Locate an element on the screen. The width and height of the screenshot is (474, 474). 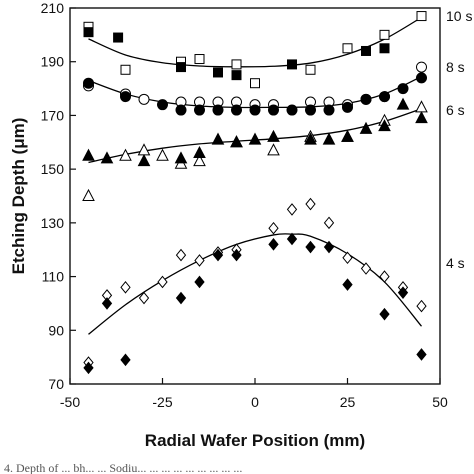
y-tick-label: 130 is located at coordinates (53, 223).